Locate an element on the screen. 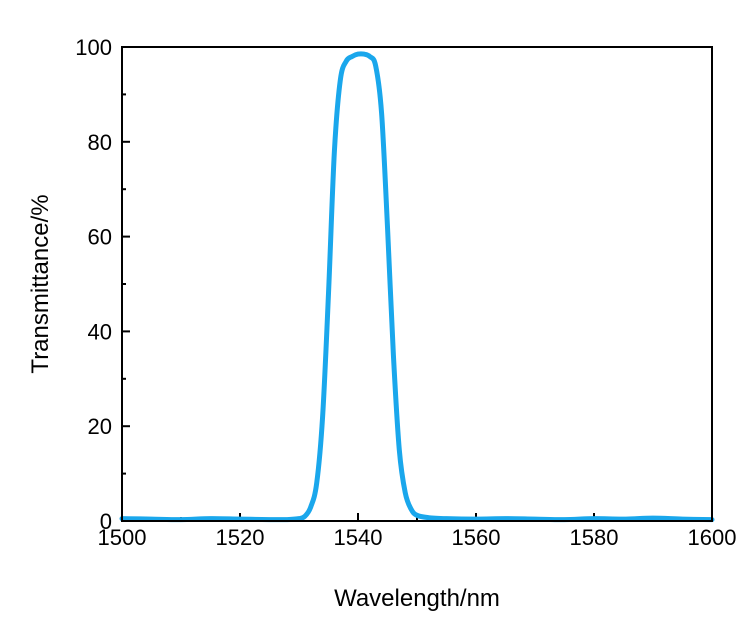 The height and width of the screenshot is (627, 753). x-tick-label: 1540 is located at coordinates (358, 537).